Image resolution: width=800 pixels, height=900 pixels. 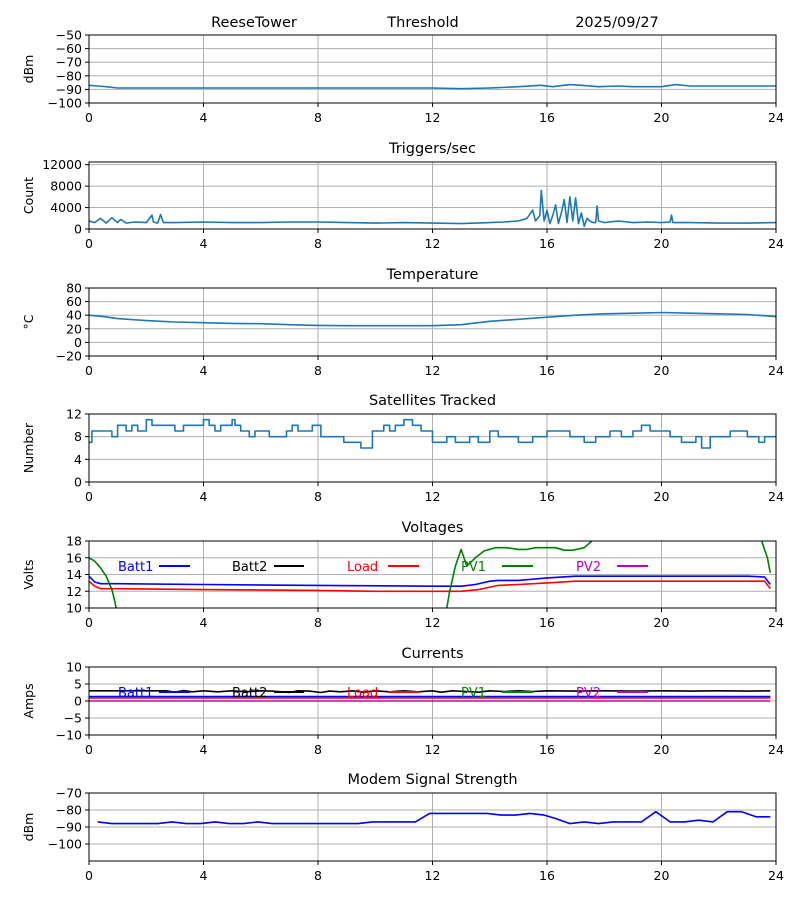 I want to click on chart-1: 0 4 8 12 16 20 24 −100−90−80−70−60−50 dBm, so click(x=402, y=77).